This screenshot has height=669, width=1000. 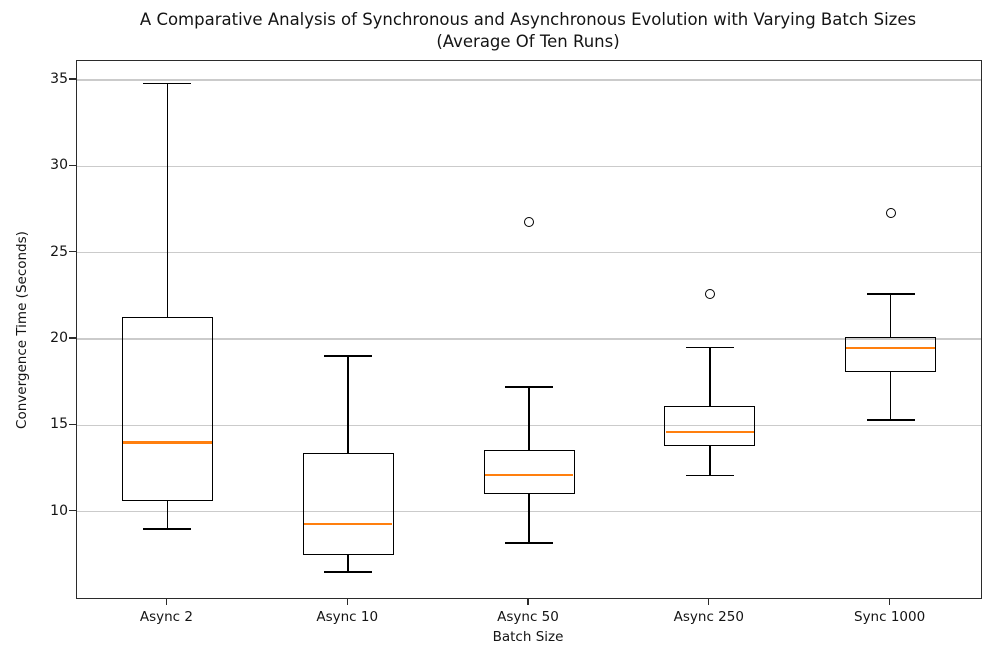 What do you see at coordinates (59, 337) in the screenshot?
I see `y-tick-label: 20` at bounding box center [59, 337].